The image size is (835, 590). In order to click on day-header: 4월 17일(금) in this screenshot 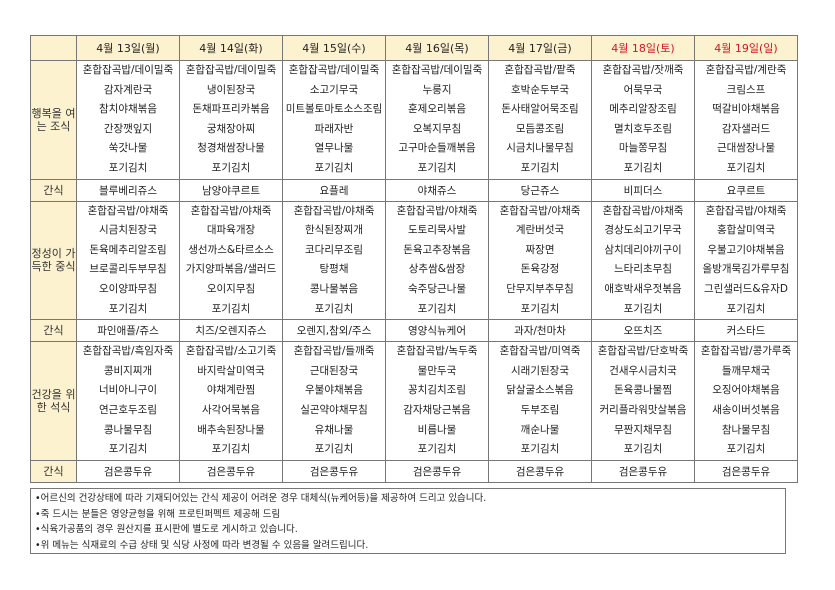, I will do `click(540, 48)`.